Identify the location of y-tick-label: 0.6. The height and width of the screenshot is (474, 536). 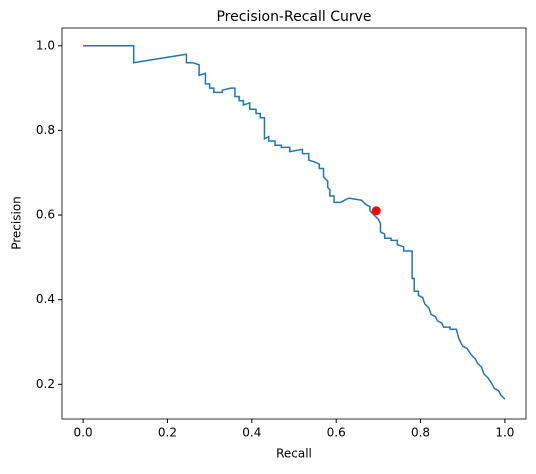
(45, 215).